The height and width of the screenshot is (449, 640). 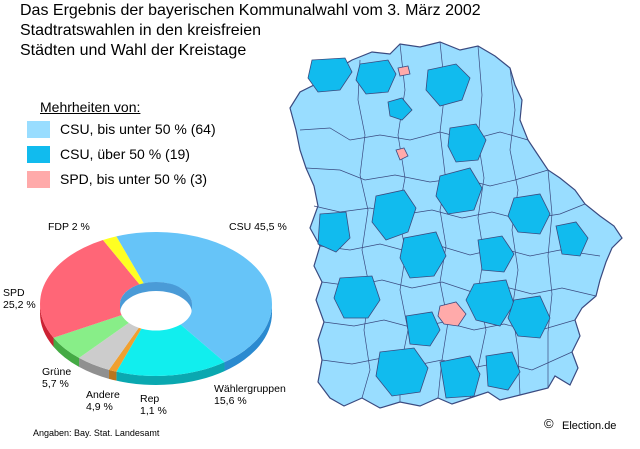 What do you see at coordinates (250, 395) in the screenshot?
I see `slice-label-waehlergruppen: Wählergruppen 15,6 %` at bounding box center [250, 395].